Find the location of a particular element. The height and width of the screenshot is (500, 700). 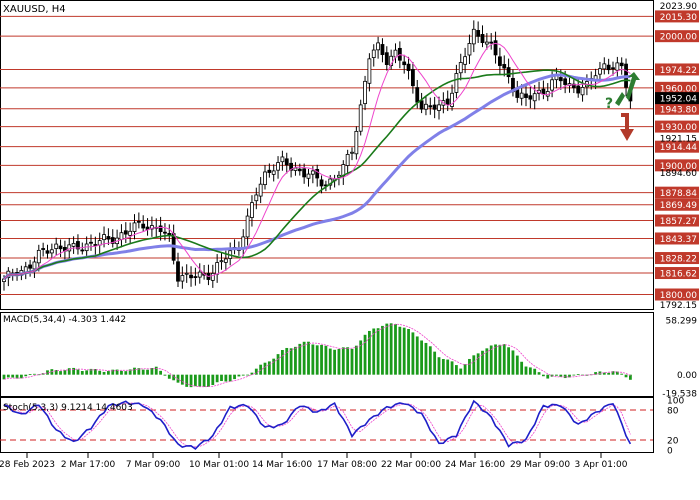

stoch-tick-label: 20 is located at coordinates (673, 442).